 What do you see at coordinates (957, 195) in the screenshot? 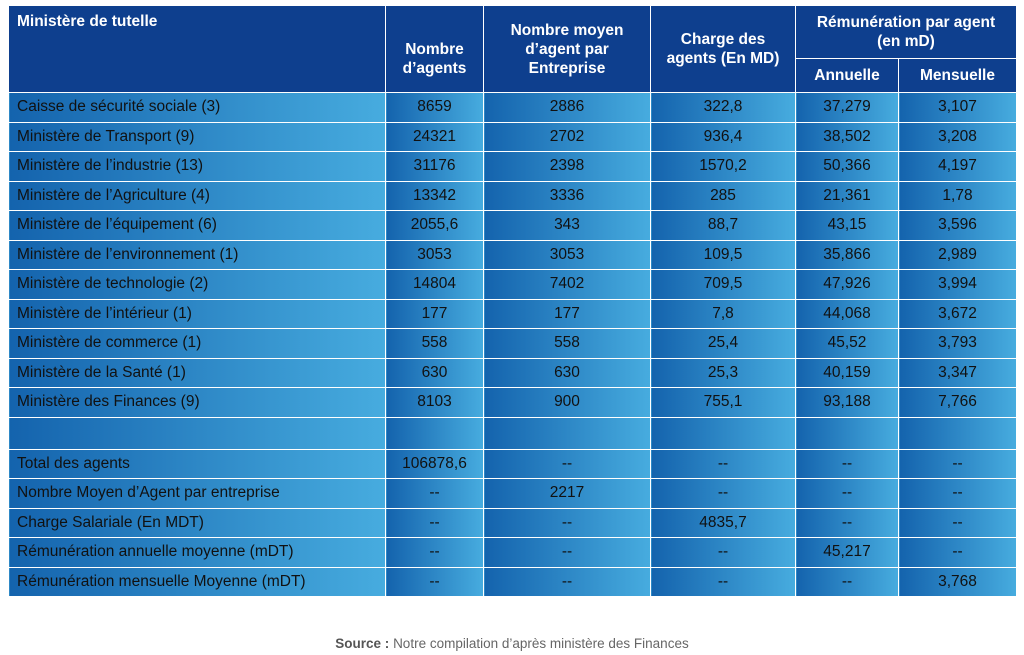
I see `cell: 1,78` at bounding box center [957, 195].